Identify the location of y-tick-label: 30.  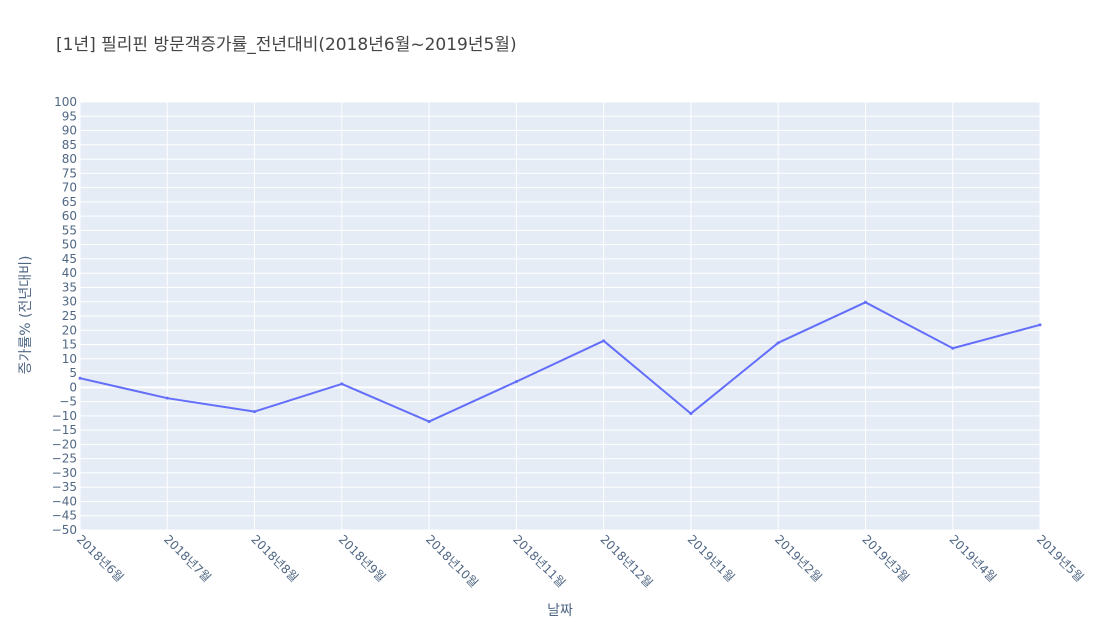
(69, 302).